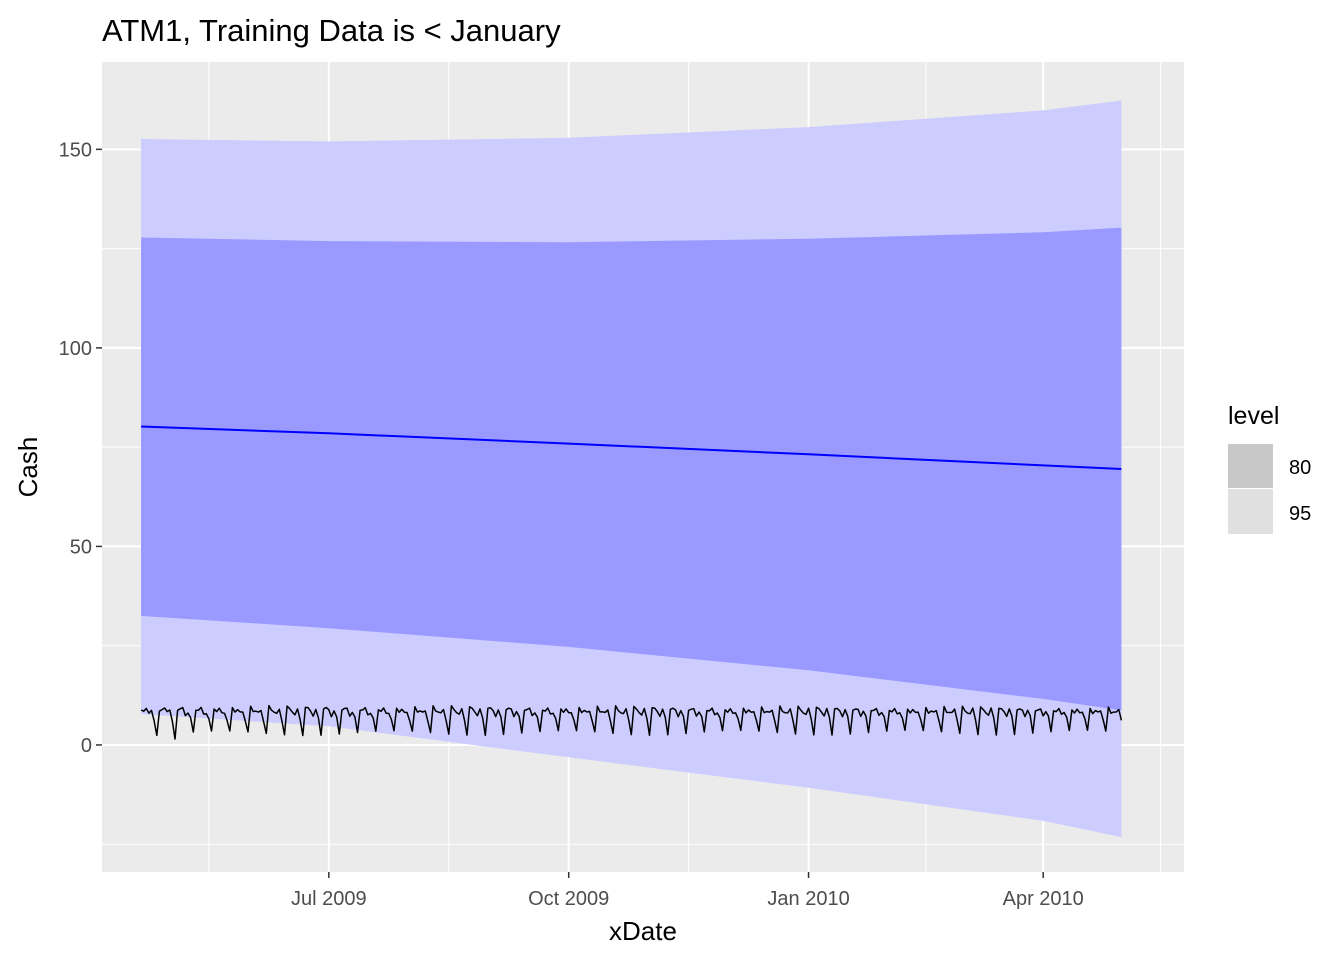  Describe the element at coordinates (568, 899) in the screenshot. I see `x-tick-label: Oct 2009` at that location.